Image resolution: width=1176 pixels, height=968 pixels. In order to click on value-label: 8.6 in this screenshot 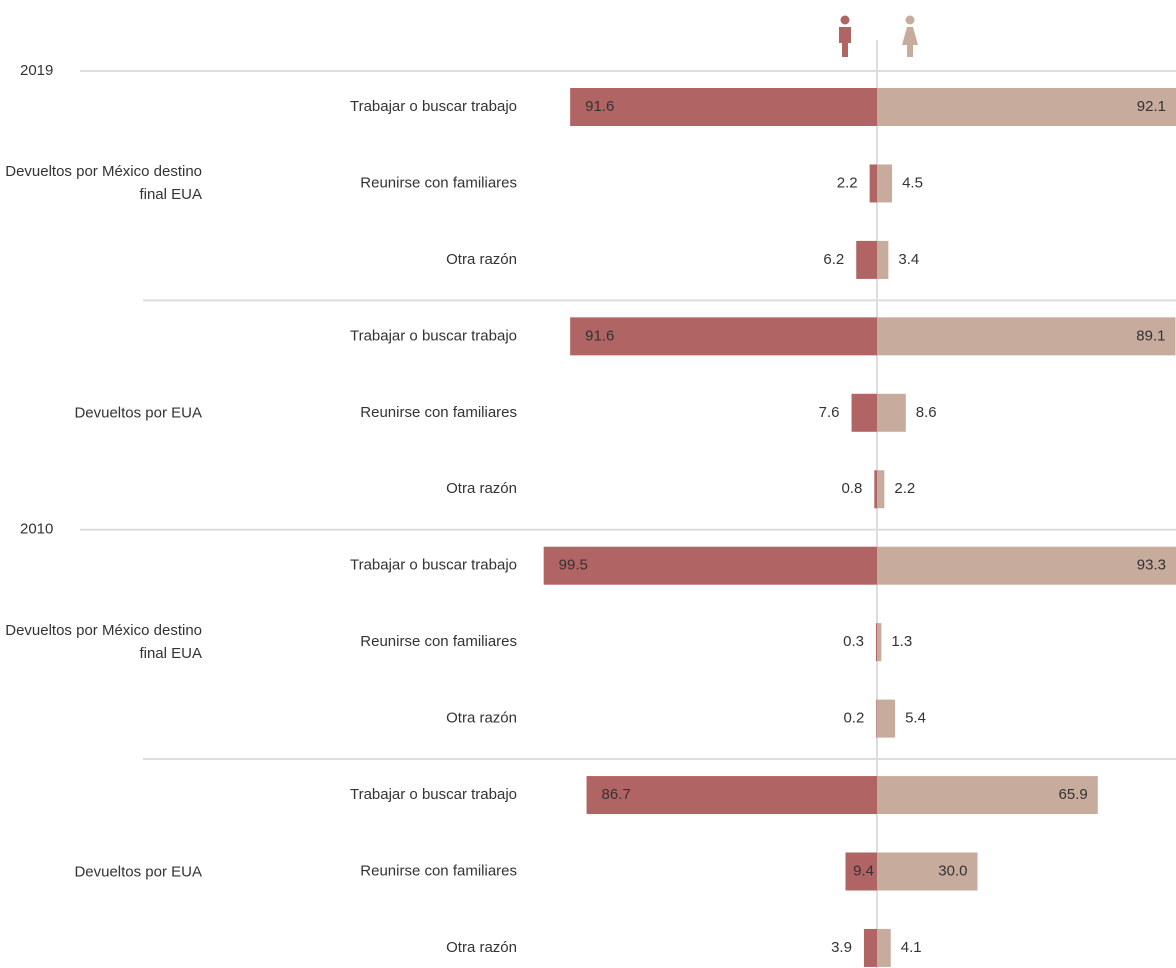, I will do `click(926, 412)`.